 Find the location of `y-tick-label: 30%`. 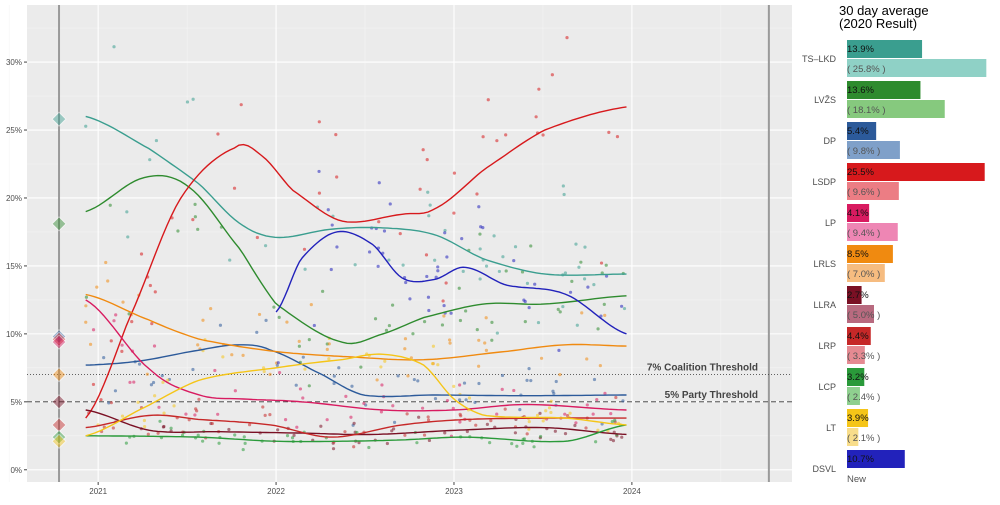

y-tick-label: 30% is located at coordinates (14, 62).